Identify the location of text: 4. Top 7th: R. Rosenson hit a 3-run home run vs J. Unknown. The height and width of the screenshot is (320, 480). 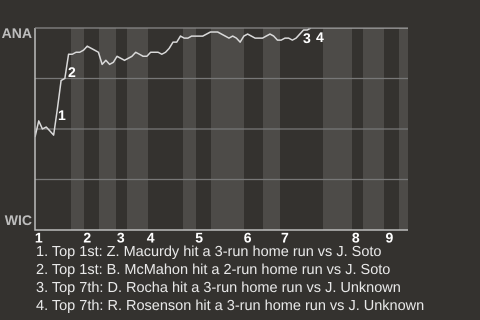
(230, 306).